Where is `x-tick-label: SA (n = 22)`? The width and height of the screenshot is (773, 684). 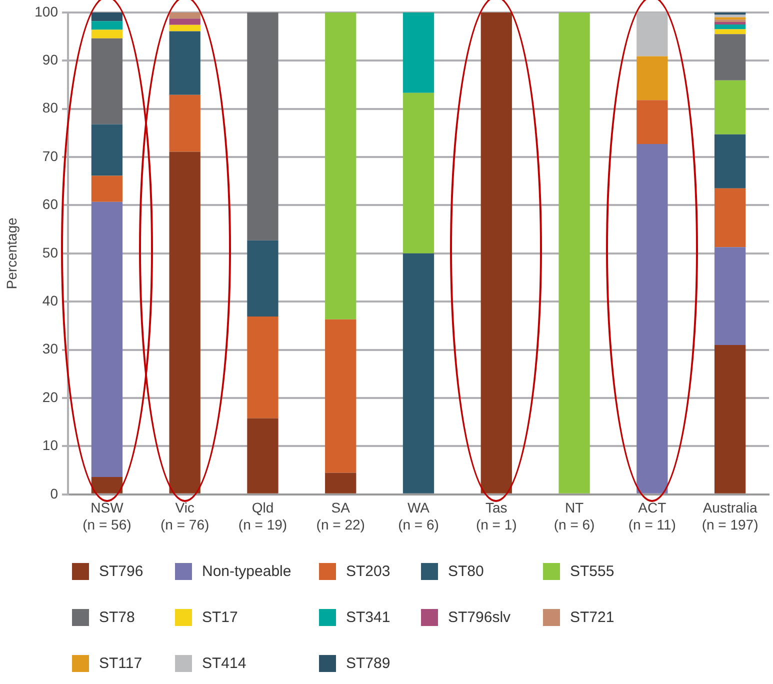 x-tick-label: SA (n = 22) is located at coordinates (340, 516).